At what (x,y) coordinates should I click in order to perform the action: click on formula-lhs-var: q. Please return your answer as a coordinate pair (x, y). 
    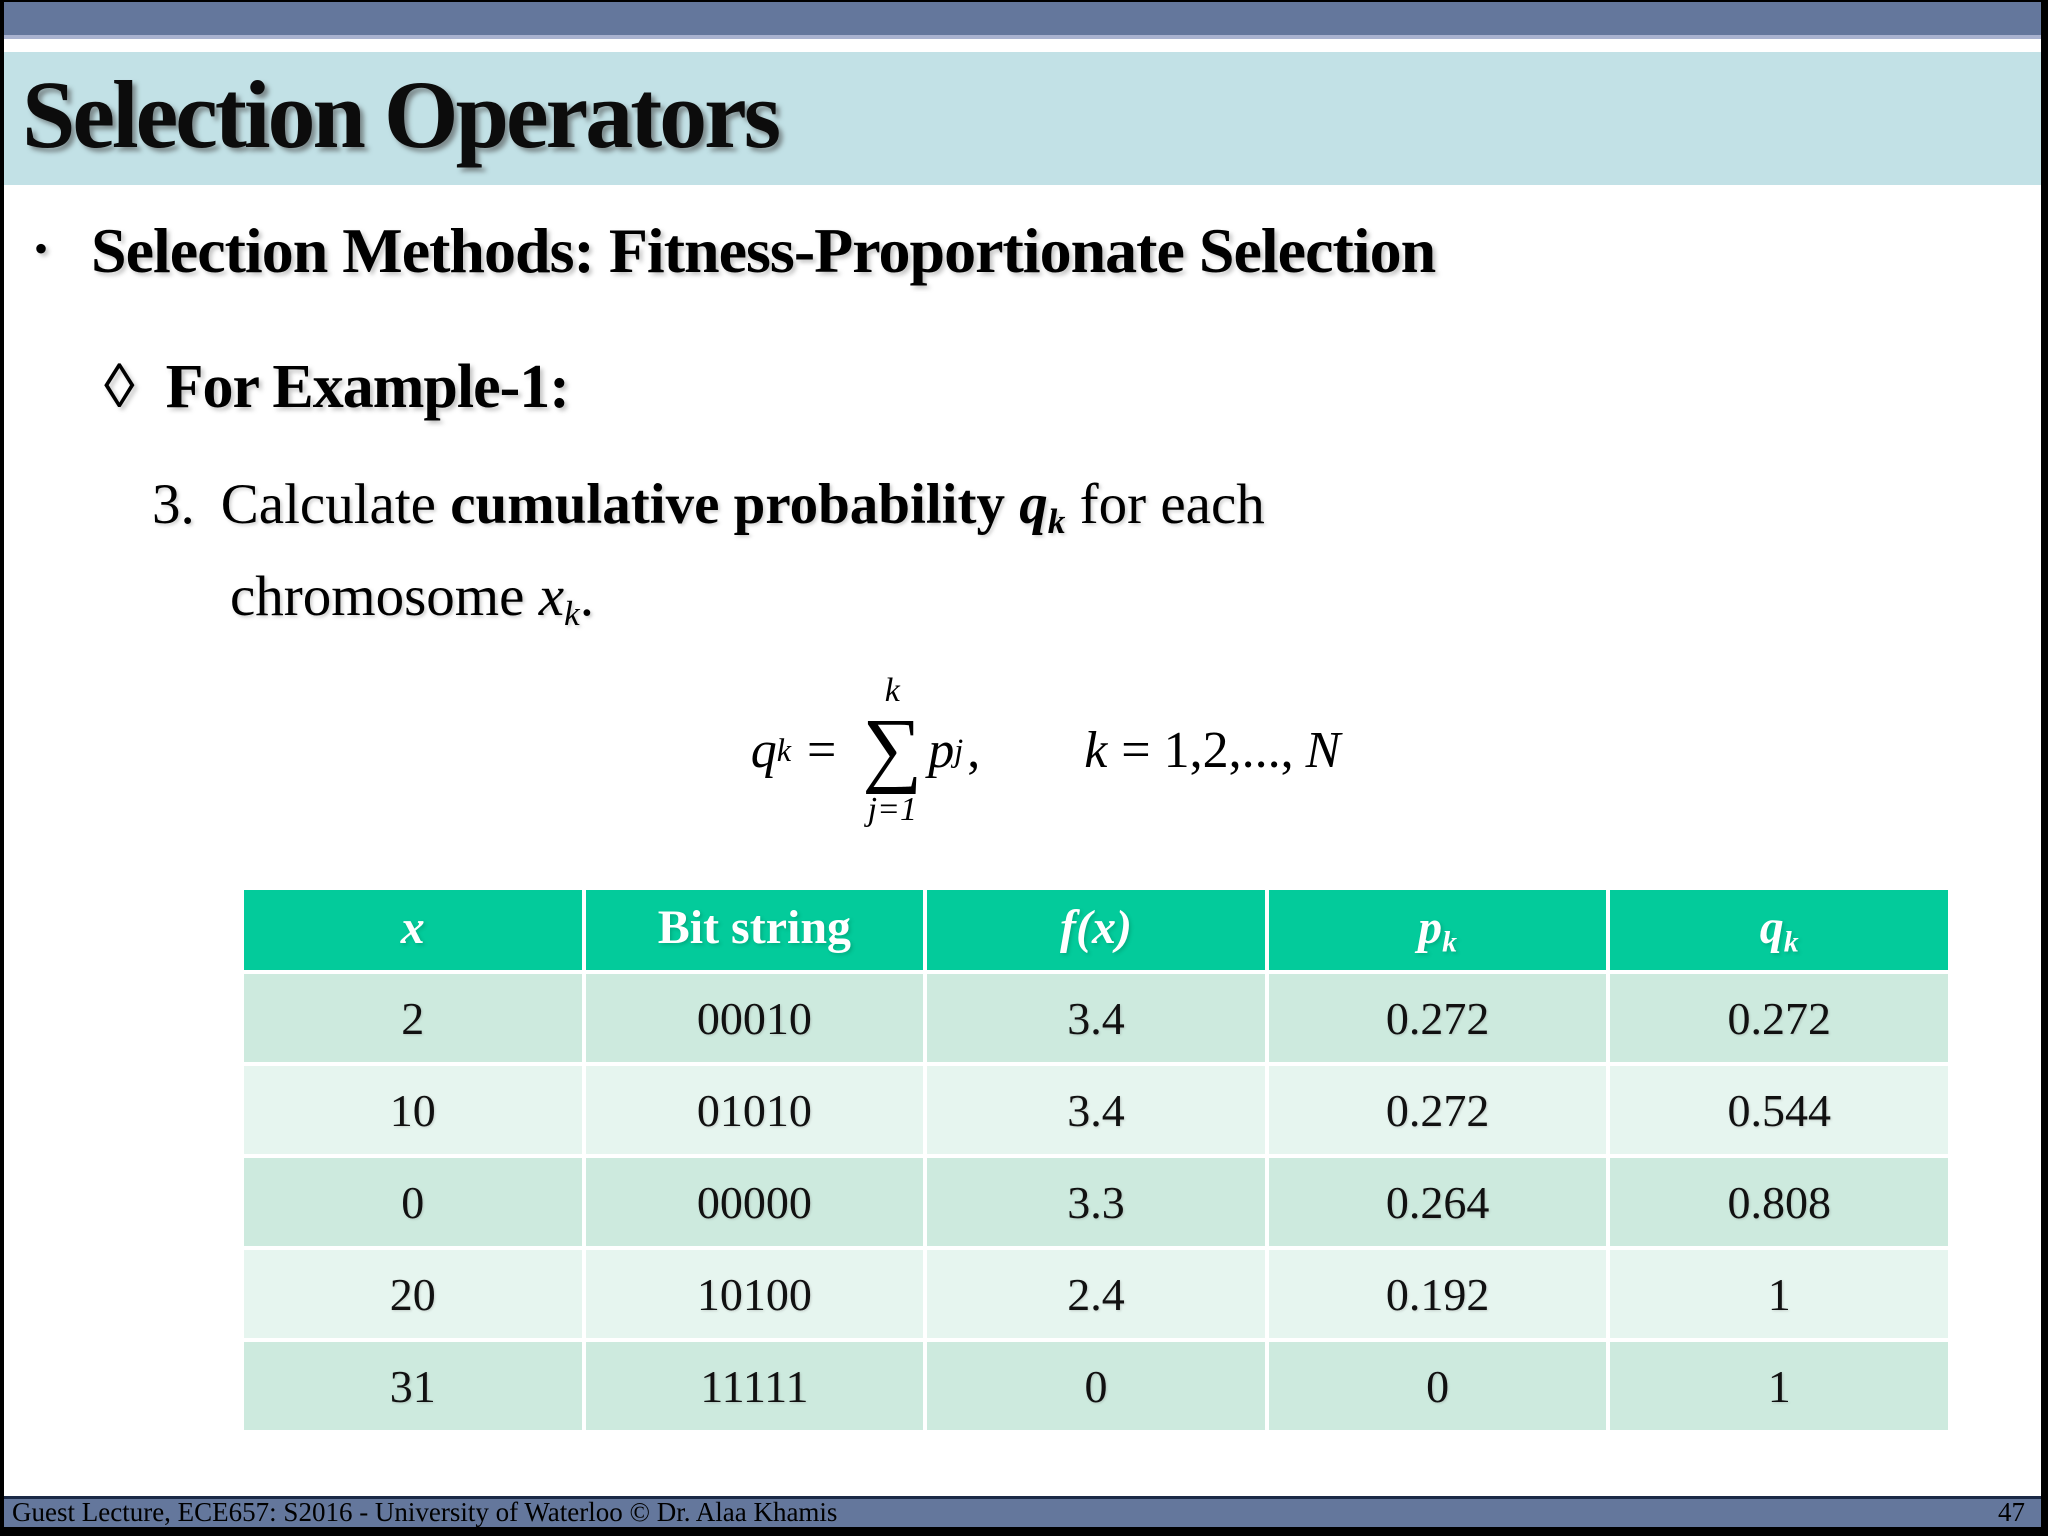
    Looking at the image, I should click on (763, 751).